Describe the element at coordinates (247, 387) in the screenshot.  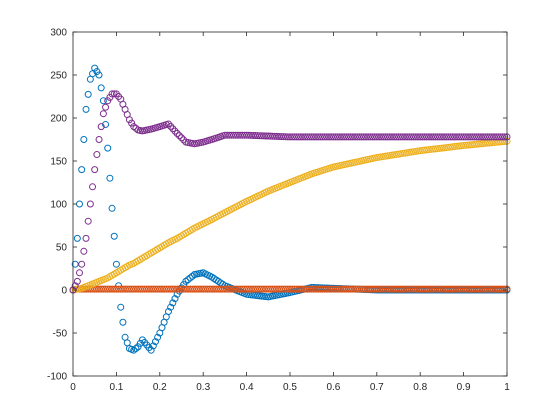
I see `x-tick-label: 0.4` at that location.